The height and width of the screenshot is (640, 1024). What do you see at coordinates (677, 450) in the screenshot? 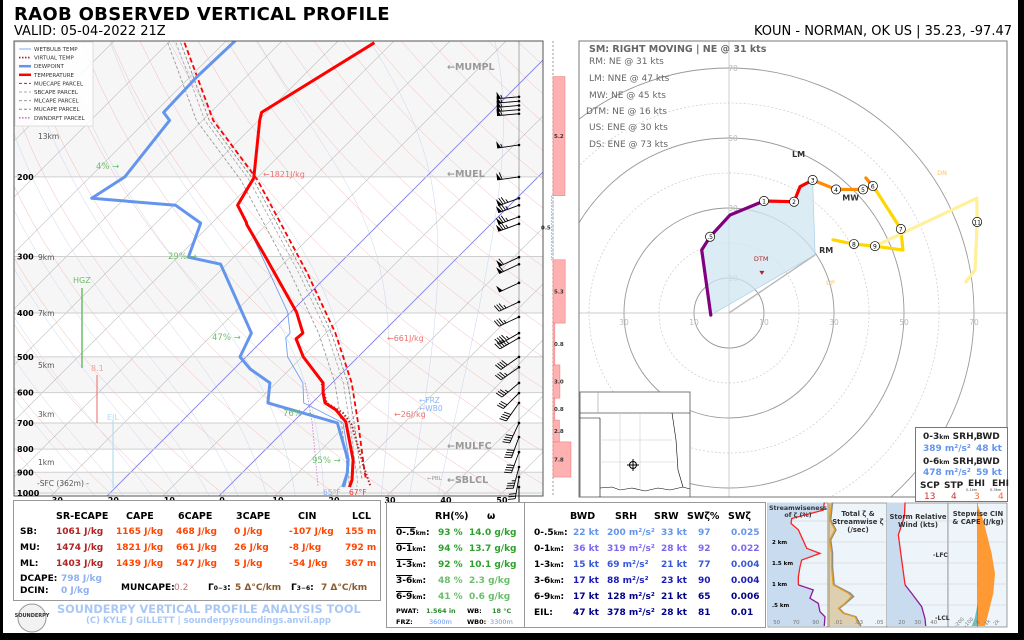
I see `state-border` at bounding box center [677, 450].